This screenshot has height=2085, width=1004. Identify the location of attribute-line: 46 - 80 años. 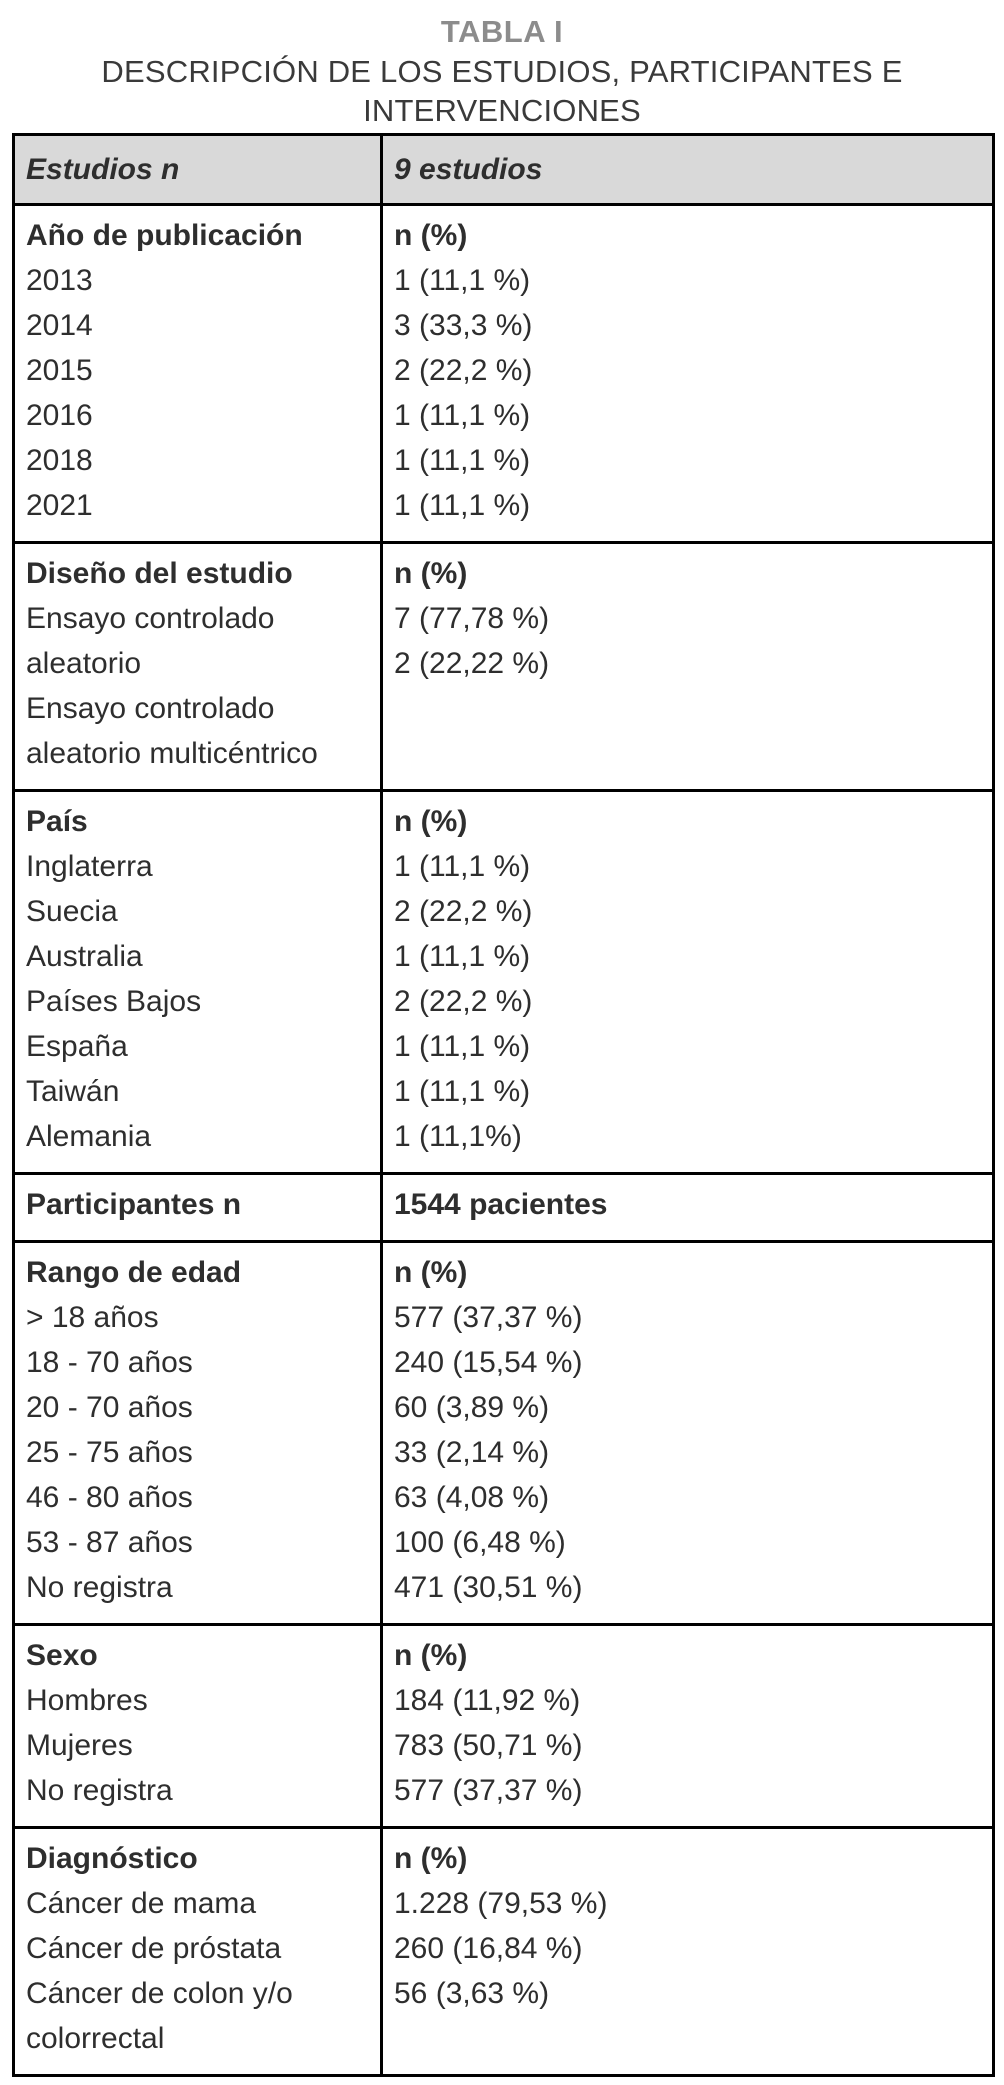
(109, 1497).